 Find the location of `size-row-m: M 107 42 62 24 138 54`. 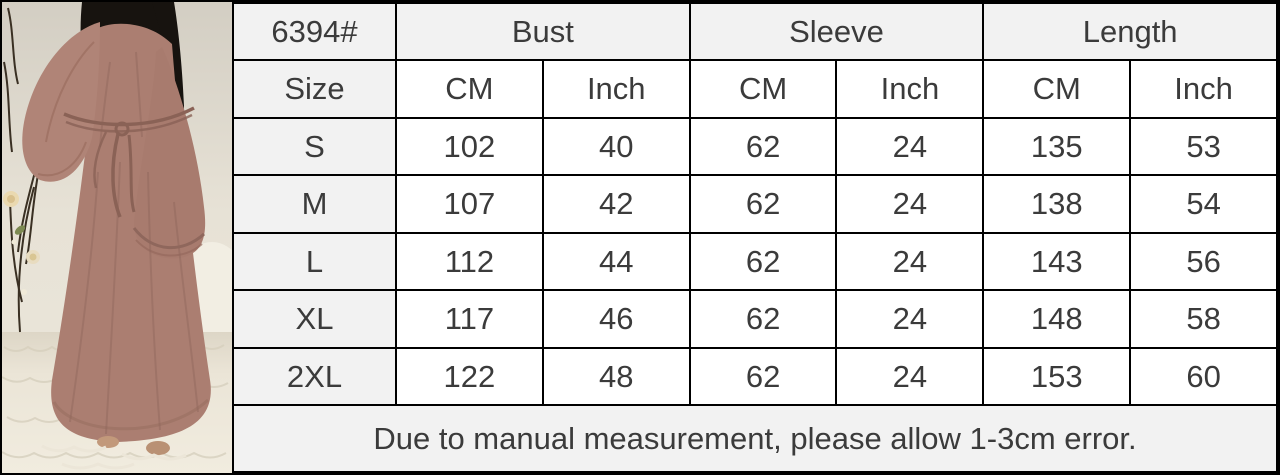

size-row-m: M 107 42 62 24 138 54 is located at coordinates (755, 204).